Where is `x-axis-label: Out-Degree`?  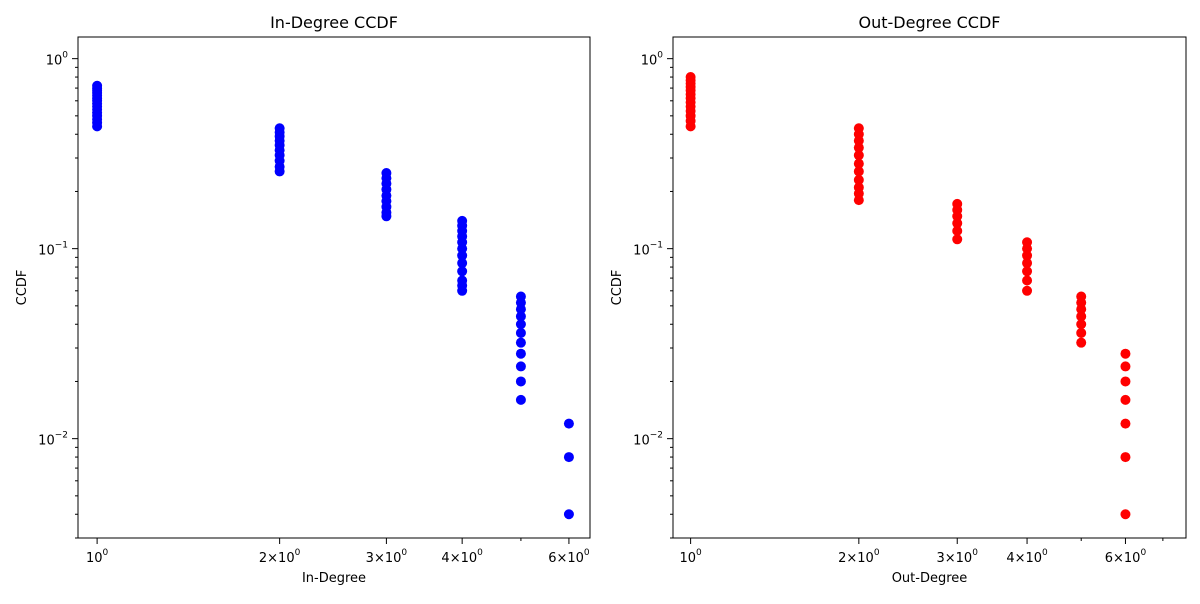
x-axis-label: Out-Degree is located at coordinates (930, 578).